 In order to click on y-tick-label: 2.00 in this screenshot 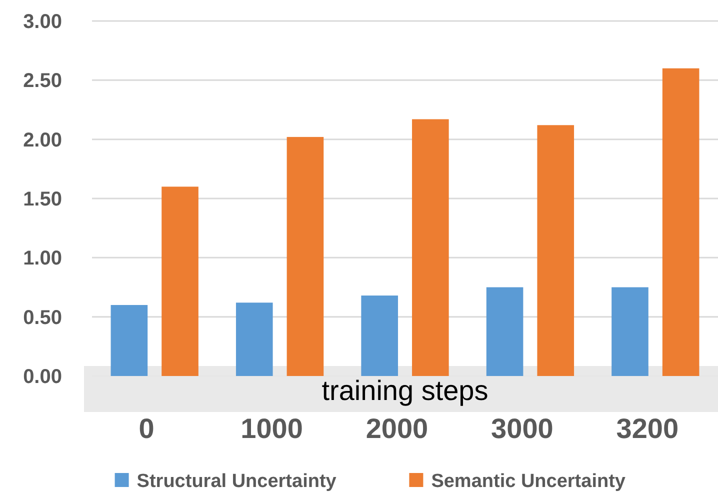, I will do `click(42, 140)`.